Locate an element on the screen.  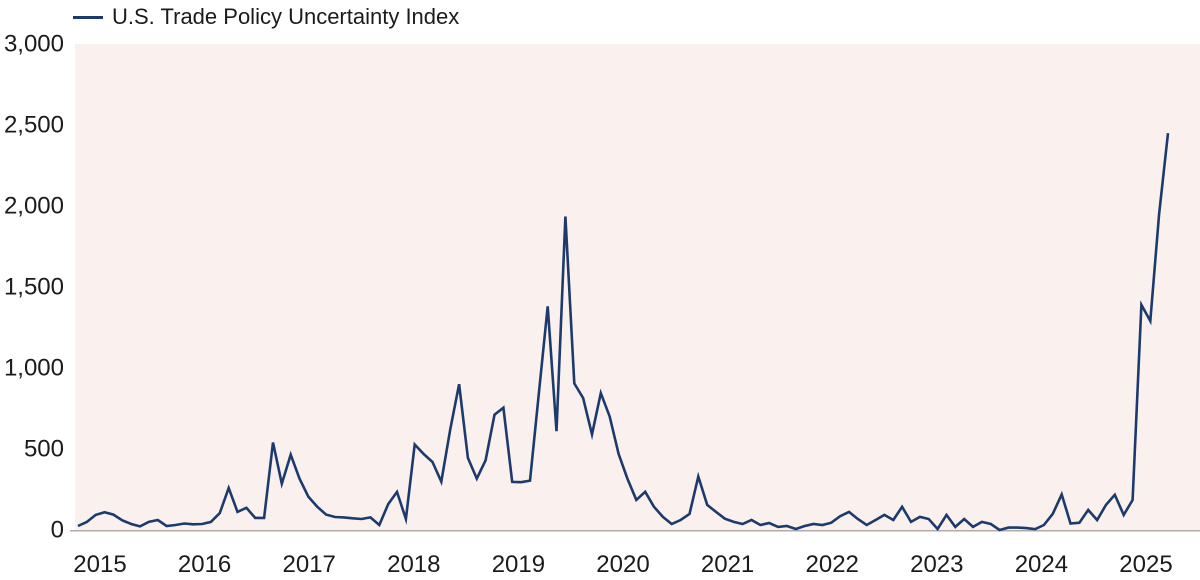
x-axis-year-label: 2023 is located at coordinates (936, 564).